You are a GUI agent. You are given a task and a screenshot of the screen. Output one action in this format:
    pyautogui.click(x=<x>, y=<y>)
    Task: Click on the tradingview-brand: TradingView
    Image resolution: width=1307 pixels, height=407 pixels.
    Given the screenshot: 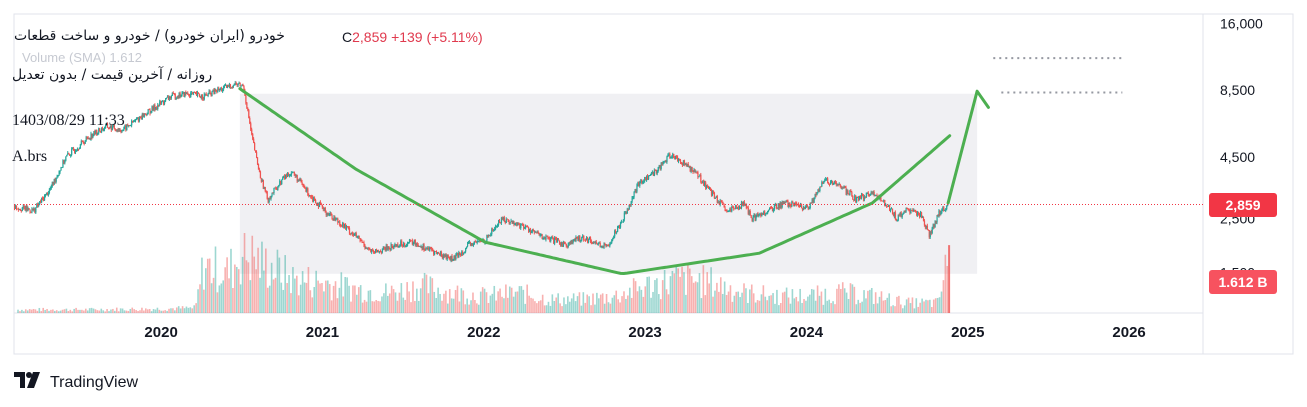 What is the action you would take?
    pyautogui.click(x=76, y=382)
    